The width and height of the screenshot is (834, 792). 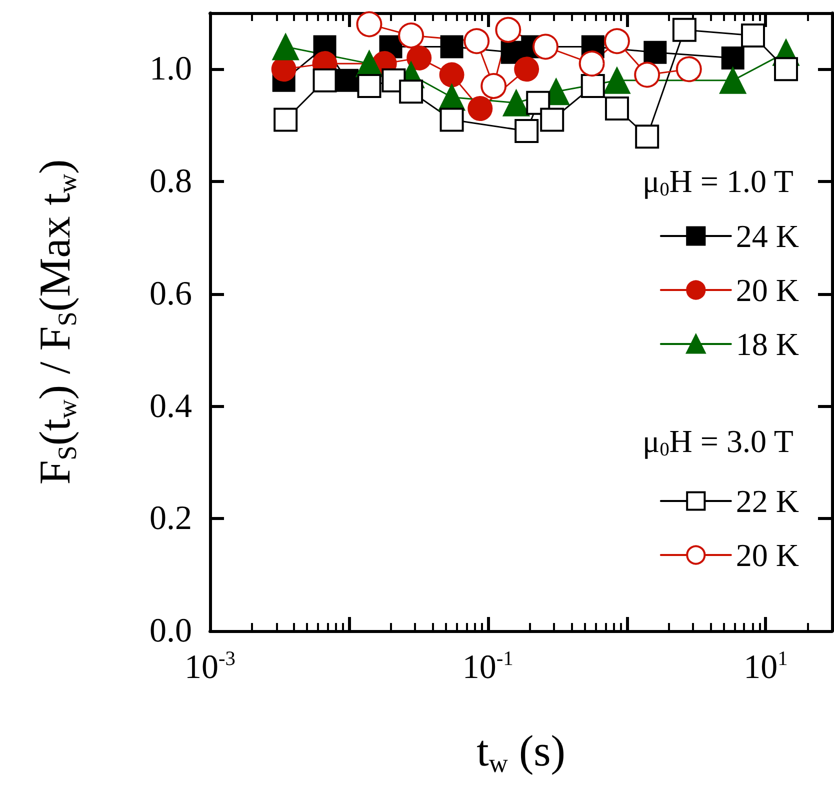 What do you see at coordinates (171, 406) in the screenshot?
I see `y-tick-label: 0.4` at bounding box center [171, 406].